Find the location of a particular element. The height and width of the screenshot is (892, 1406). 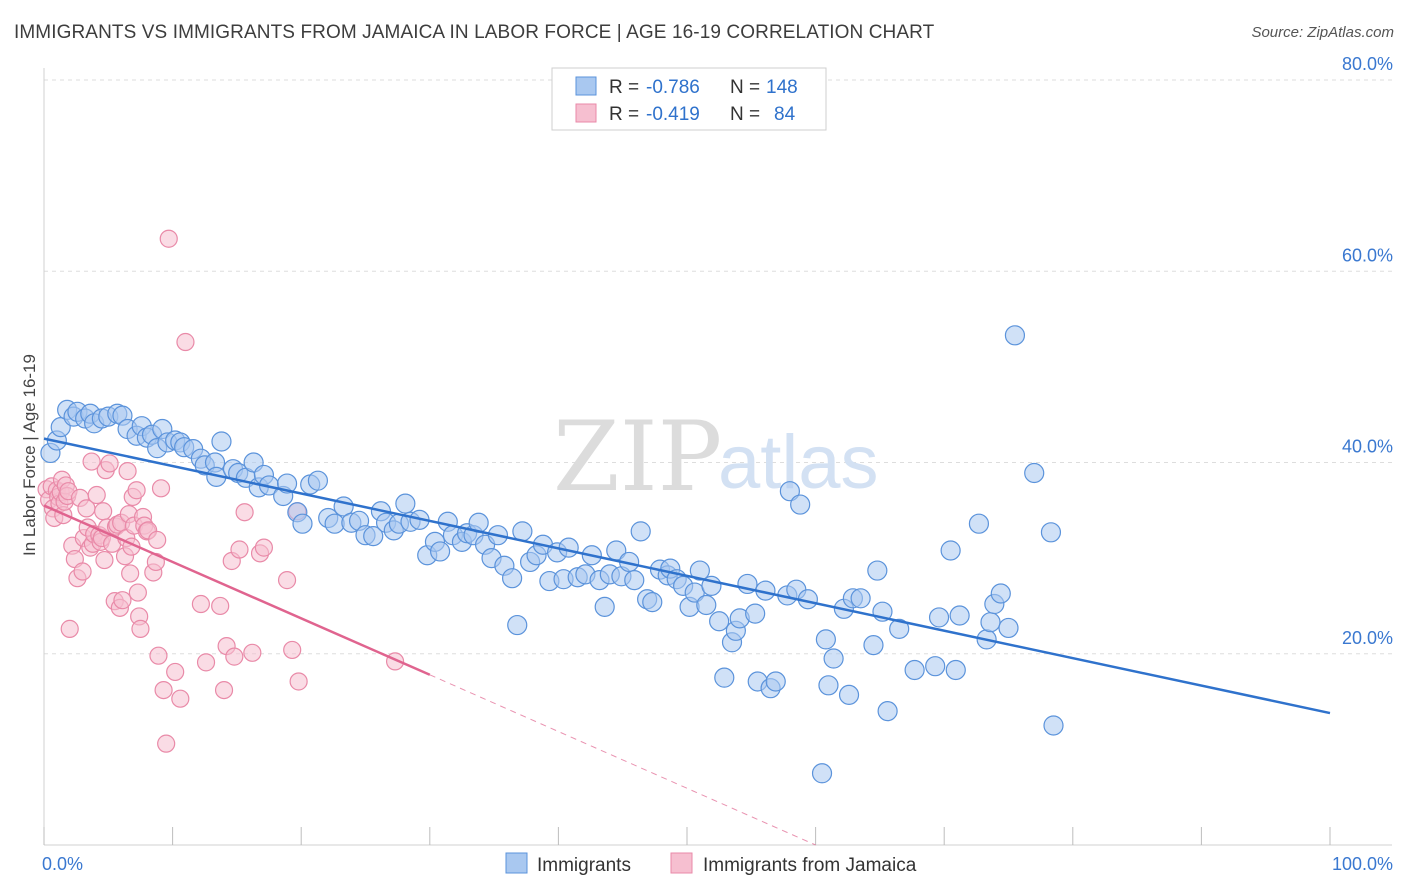

watermark: ZIP atlas is located at coordinates (716, 457).